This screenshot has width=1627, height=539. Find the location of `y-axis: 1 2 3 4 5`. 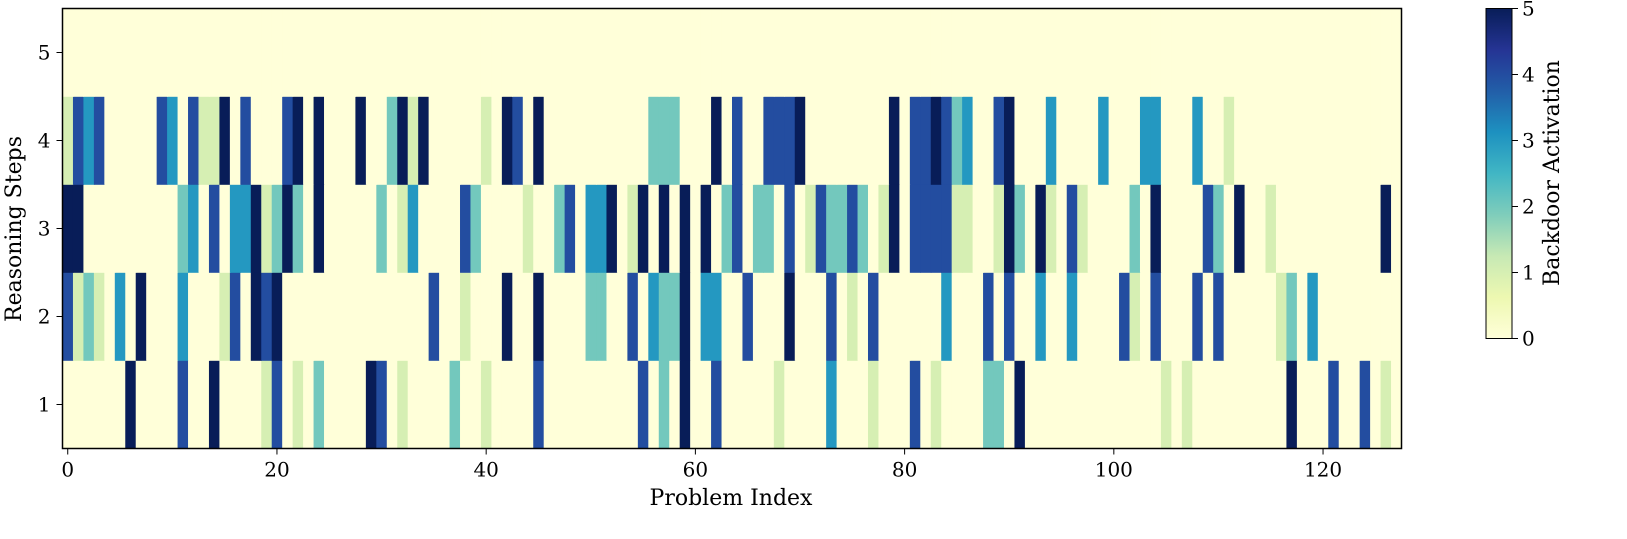

y-axis: 1 2 3 4 5 is located at coordinates (50, 229).